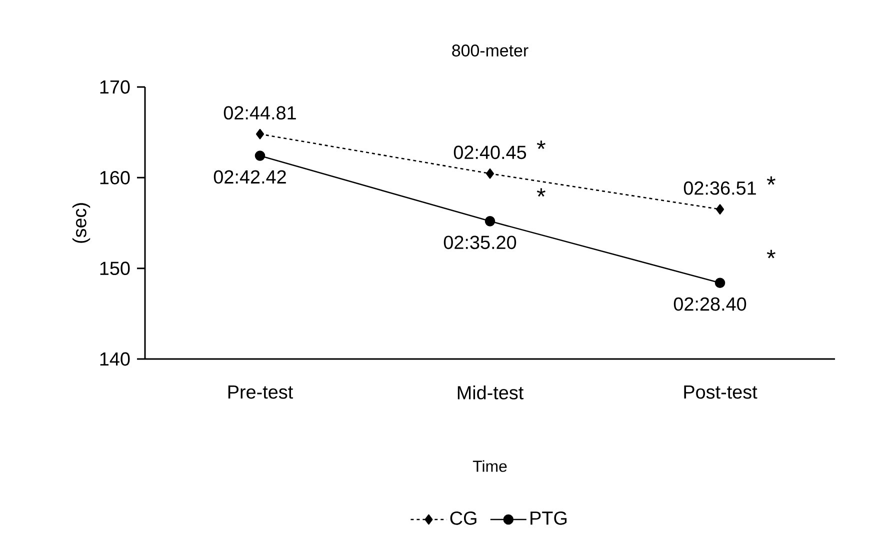 The width and height of the screenshot is (874, 541). What do you see at coordinates (115, 359) in the screenshot?
I see `y-tick-label: 140` at bounding box center [115, 359].